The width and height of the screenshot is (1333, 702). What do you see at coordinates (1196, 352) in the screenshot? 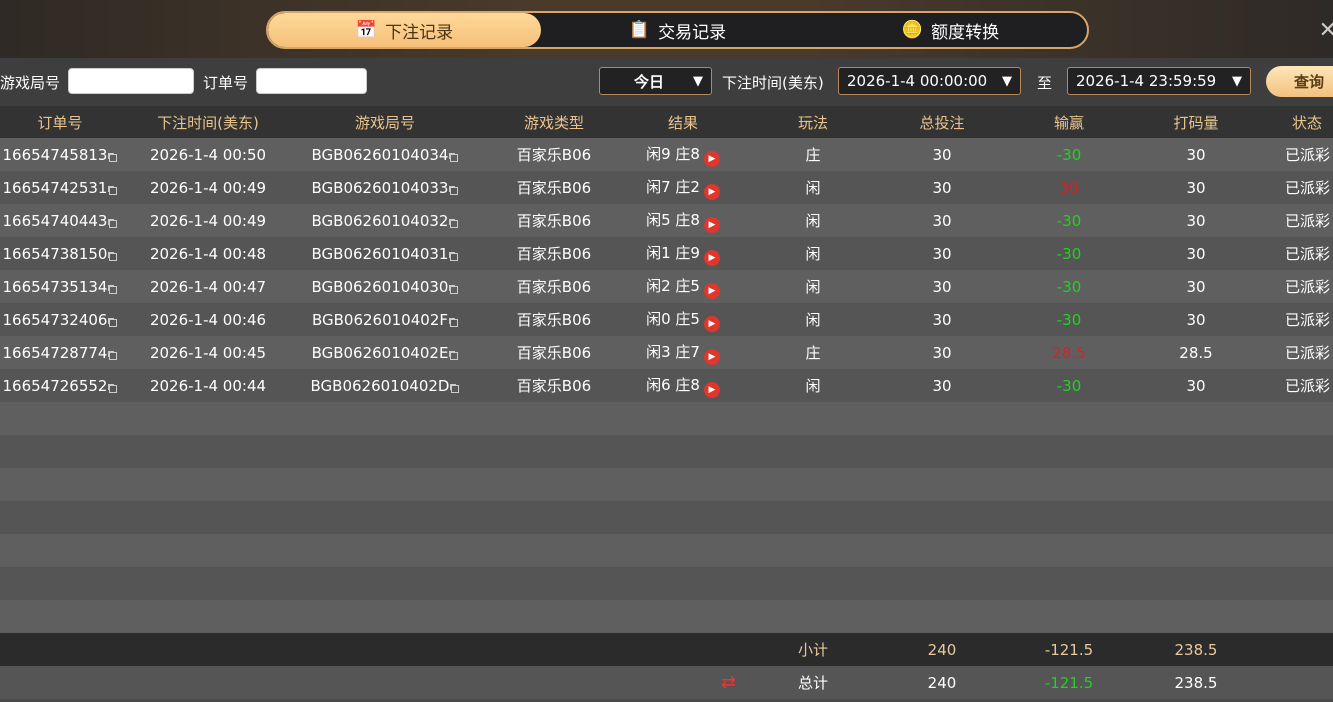
I see `turnover: 28.5` at bounding box center [1196, 352].